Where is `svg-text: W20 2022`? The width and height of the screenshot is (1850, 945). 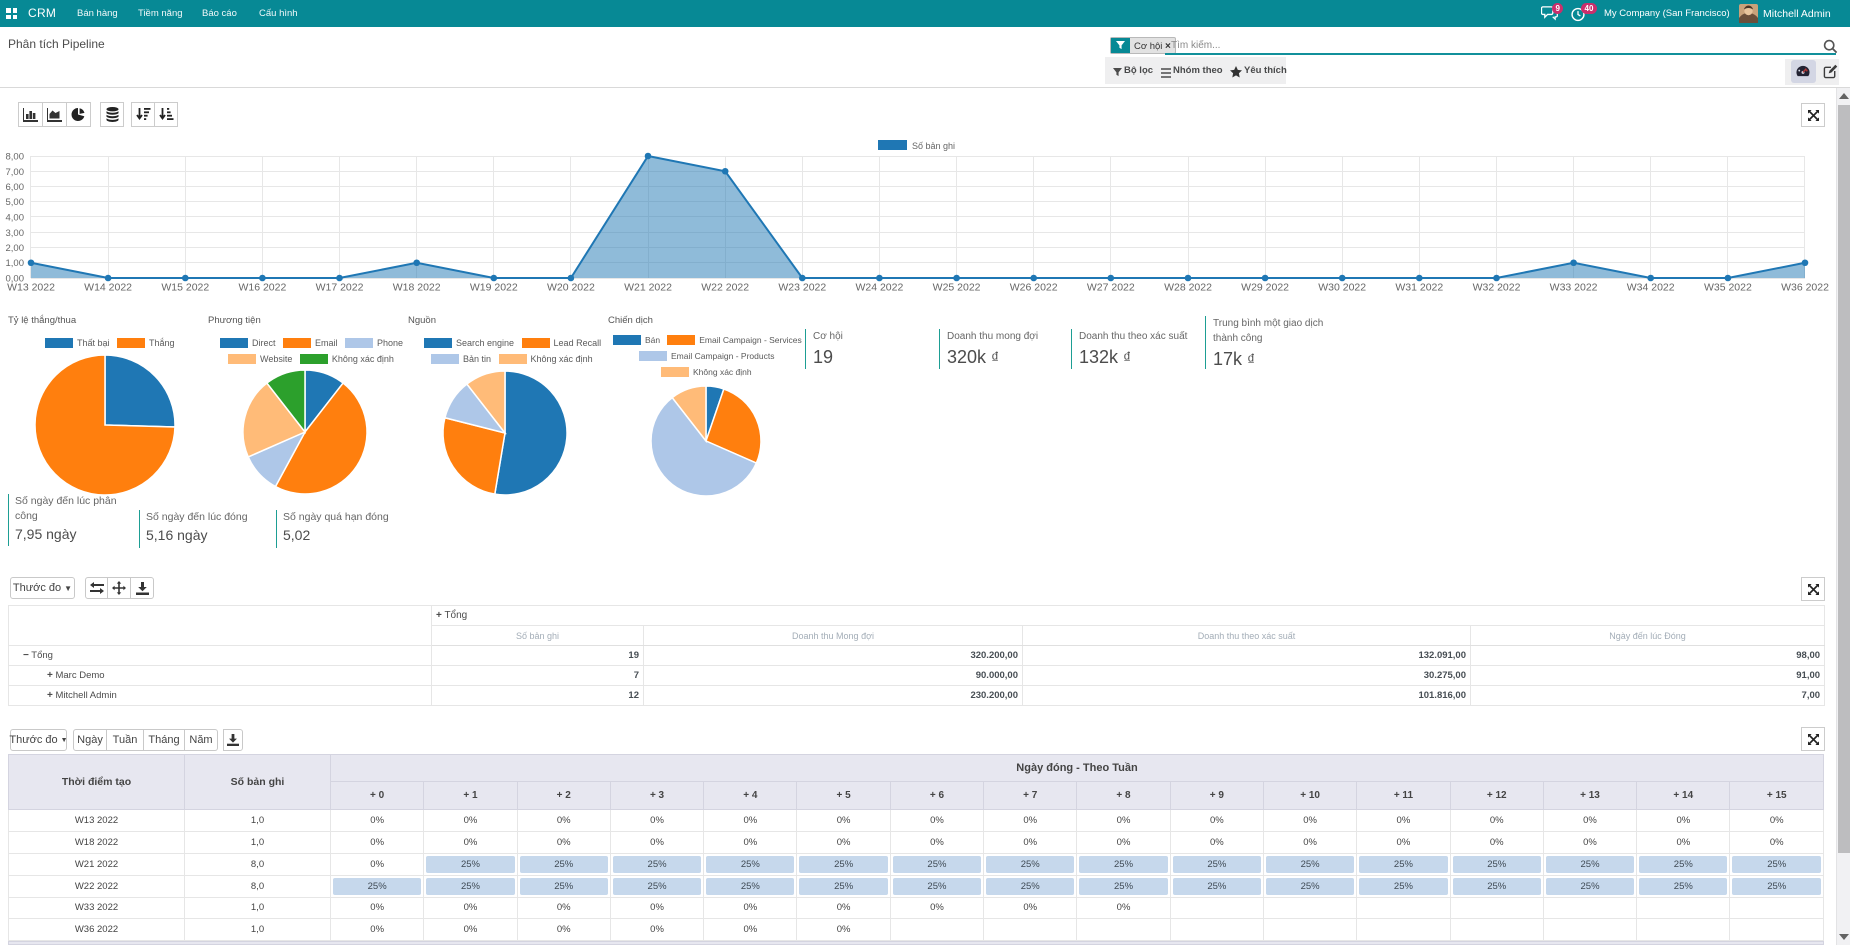
svg-text: W20 2022 is located at coordinates (571, 288).